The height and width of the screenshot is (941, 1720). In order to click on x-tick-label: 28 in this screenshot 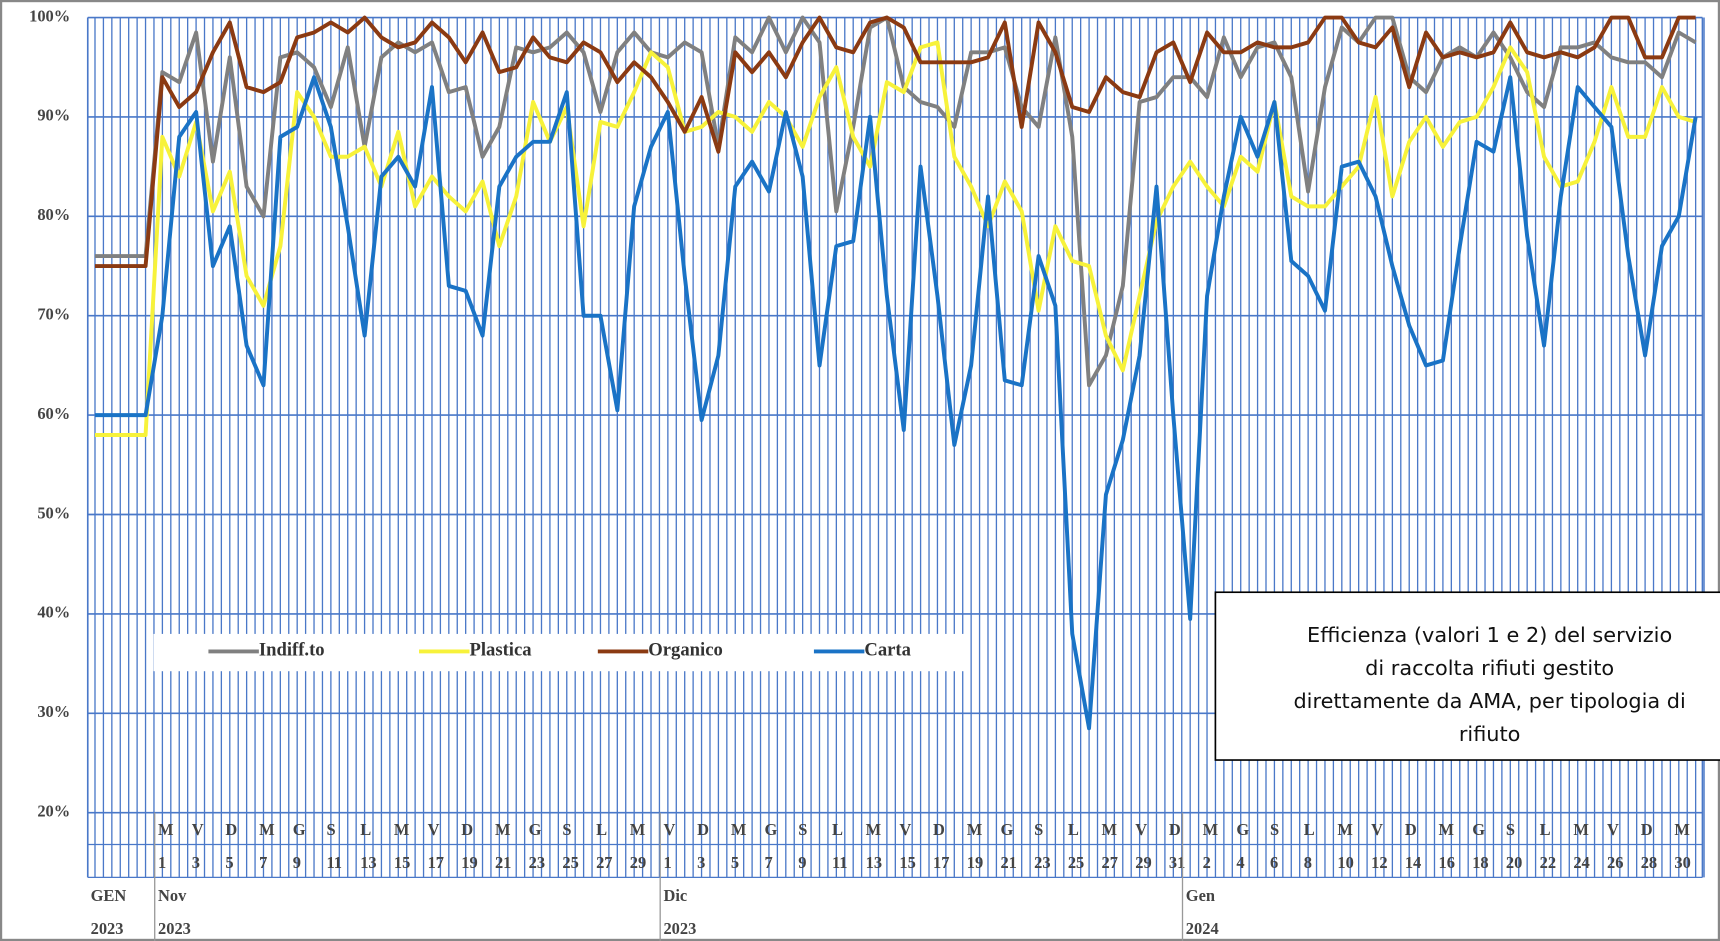, I will do `click(1649, 862)`.